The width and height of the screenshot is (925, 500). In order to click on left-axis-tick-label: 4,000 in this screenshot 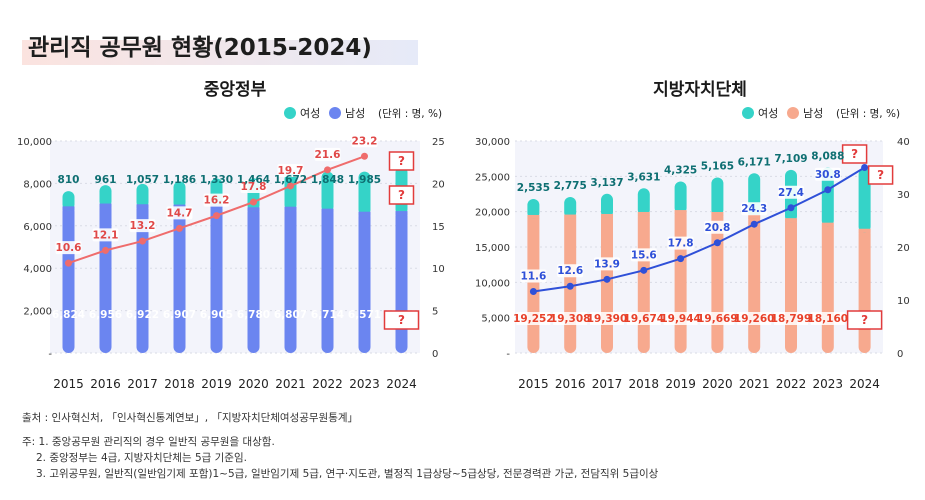, I will do `click(37, 269)`.